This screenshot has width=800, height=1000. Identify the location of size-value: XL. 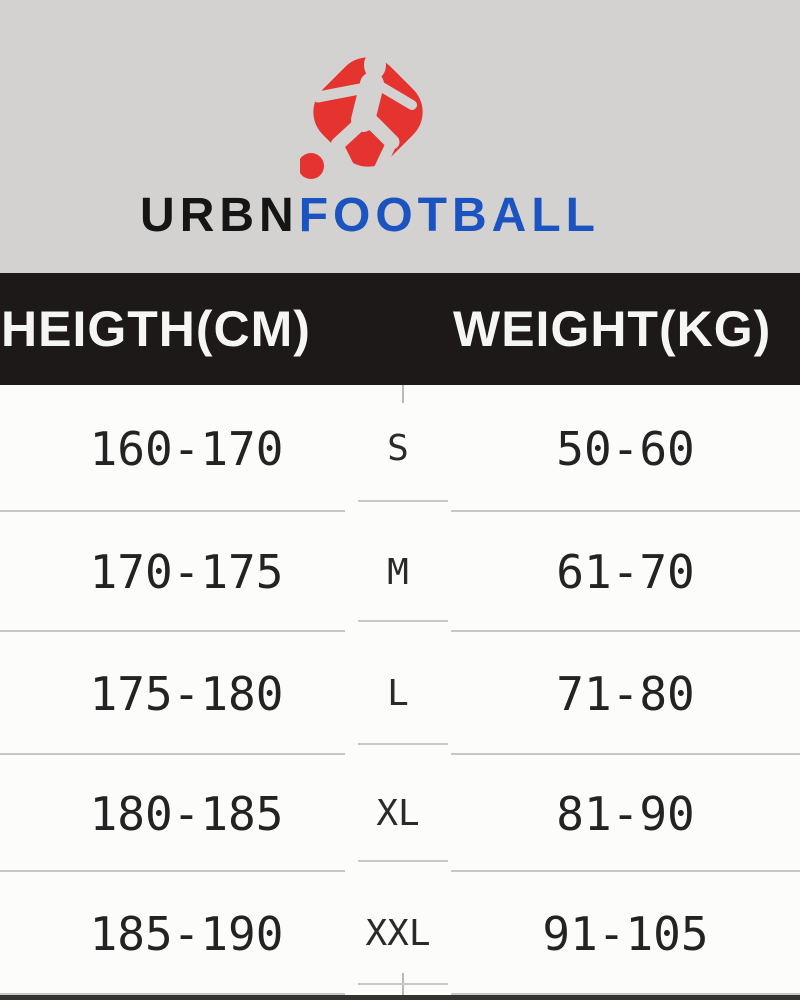
(398, 813).